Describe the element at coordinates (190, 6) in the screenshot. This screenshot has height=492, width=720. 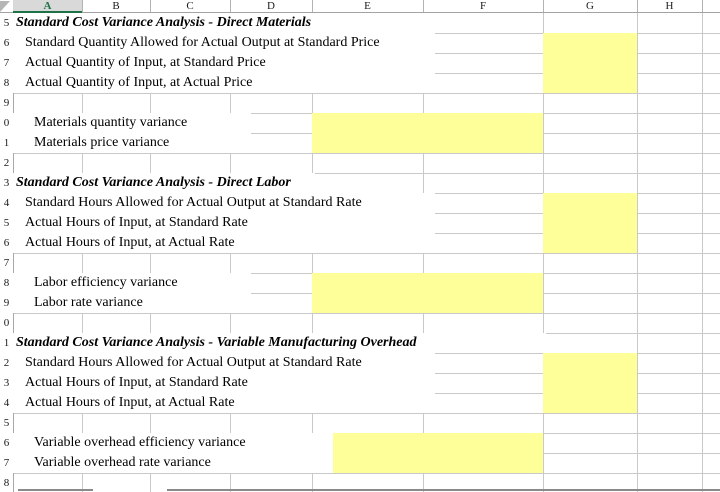
I see `column-header-C: C` at that location.